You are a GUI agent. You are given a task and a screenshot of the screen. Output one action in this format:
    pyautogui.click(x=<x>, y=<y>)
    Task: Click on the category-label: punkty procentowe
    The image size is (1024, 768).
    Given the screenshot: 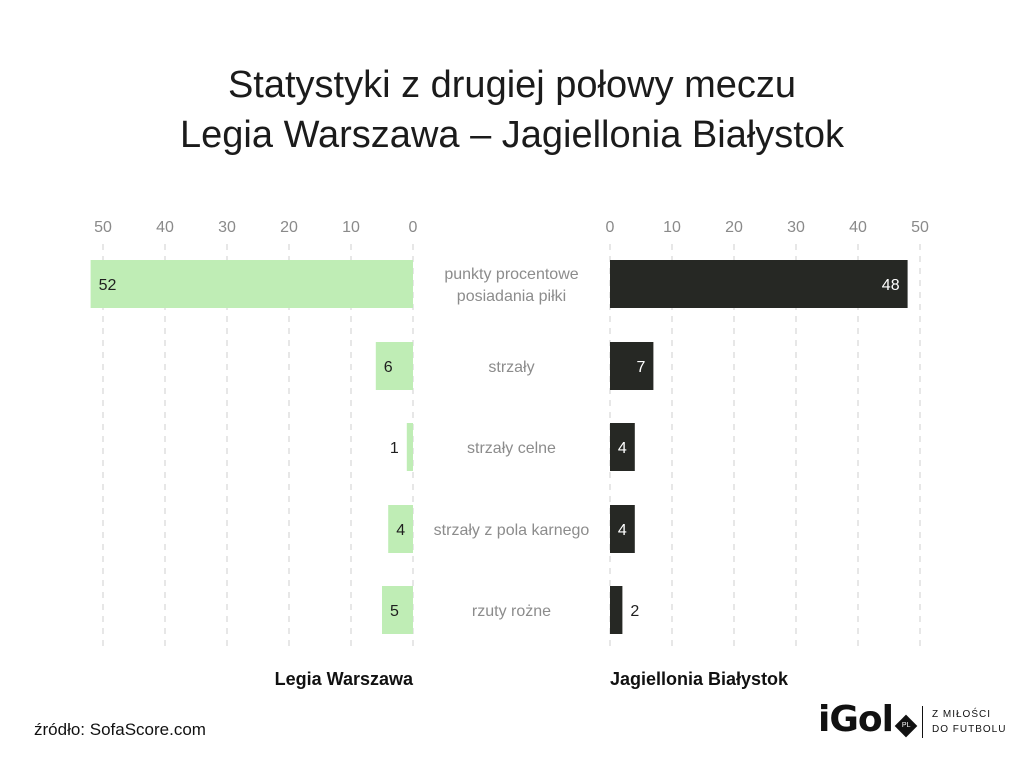 What is the action you would take?
    pyautogui.click(x=511, y=274)
    